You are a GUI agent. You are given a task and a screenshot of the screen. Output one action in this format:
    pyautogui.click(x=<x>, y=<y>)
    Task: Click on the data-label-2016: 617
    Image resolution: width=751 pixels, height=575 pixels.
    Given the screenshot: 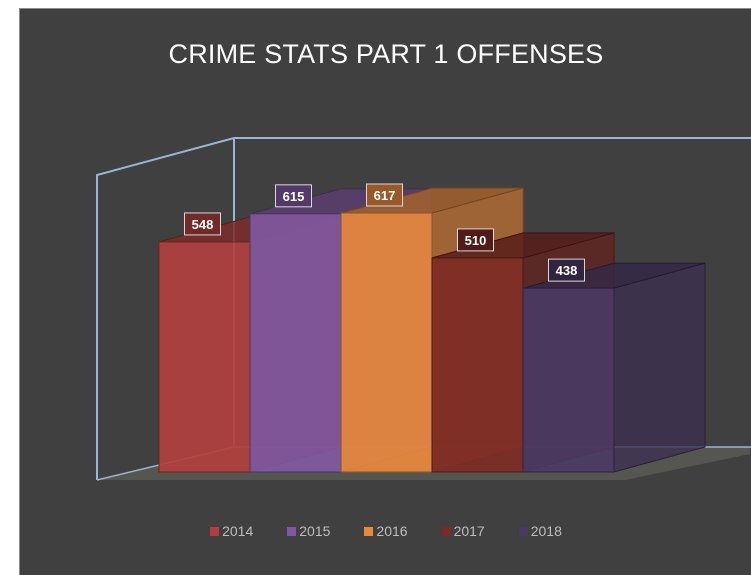 What is the action you would take?
    pyautogui.click(x=384, y=195)
    